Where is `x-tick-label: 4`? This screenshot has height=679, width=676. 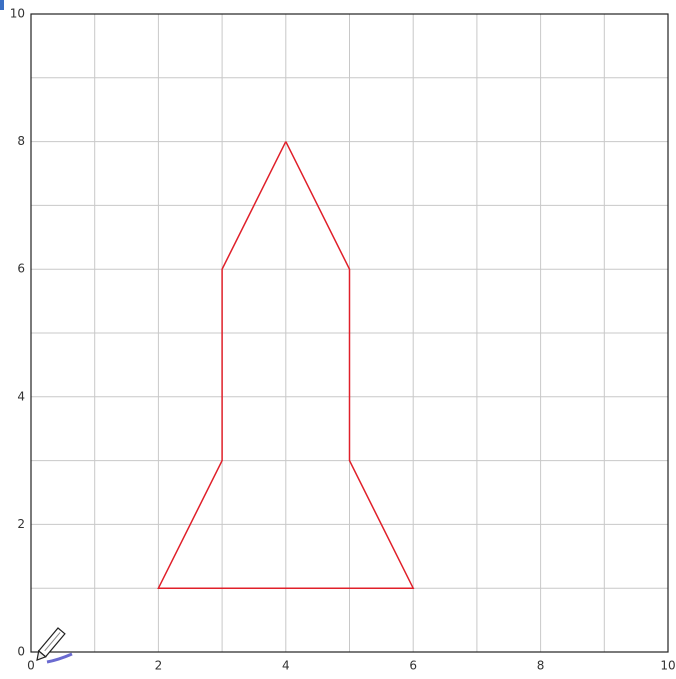 x-tick-label: 4 is located at coordinates (286, 666).